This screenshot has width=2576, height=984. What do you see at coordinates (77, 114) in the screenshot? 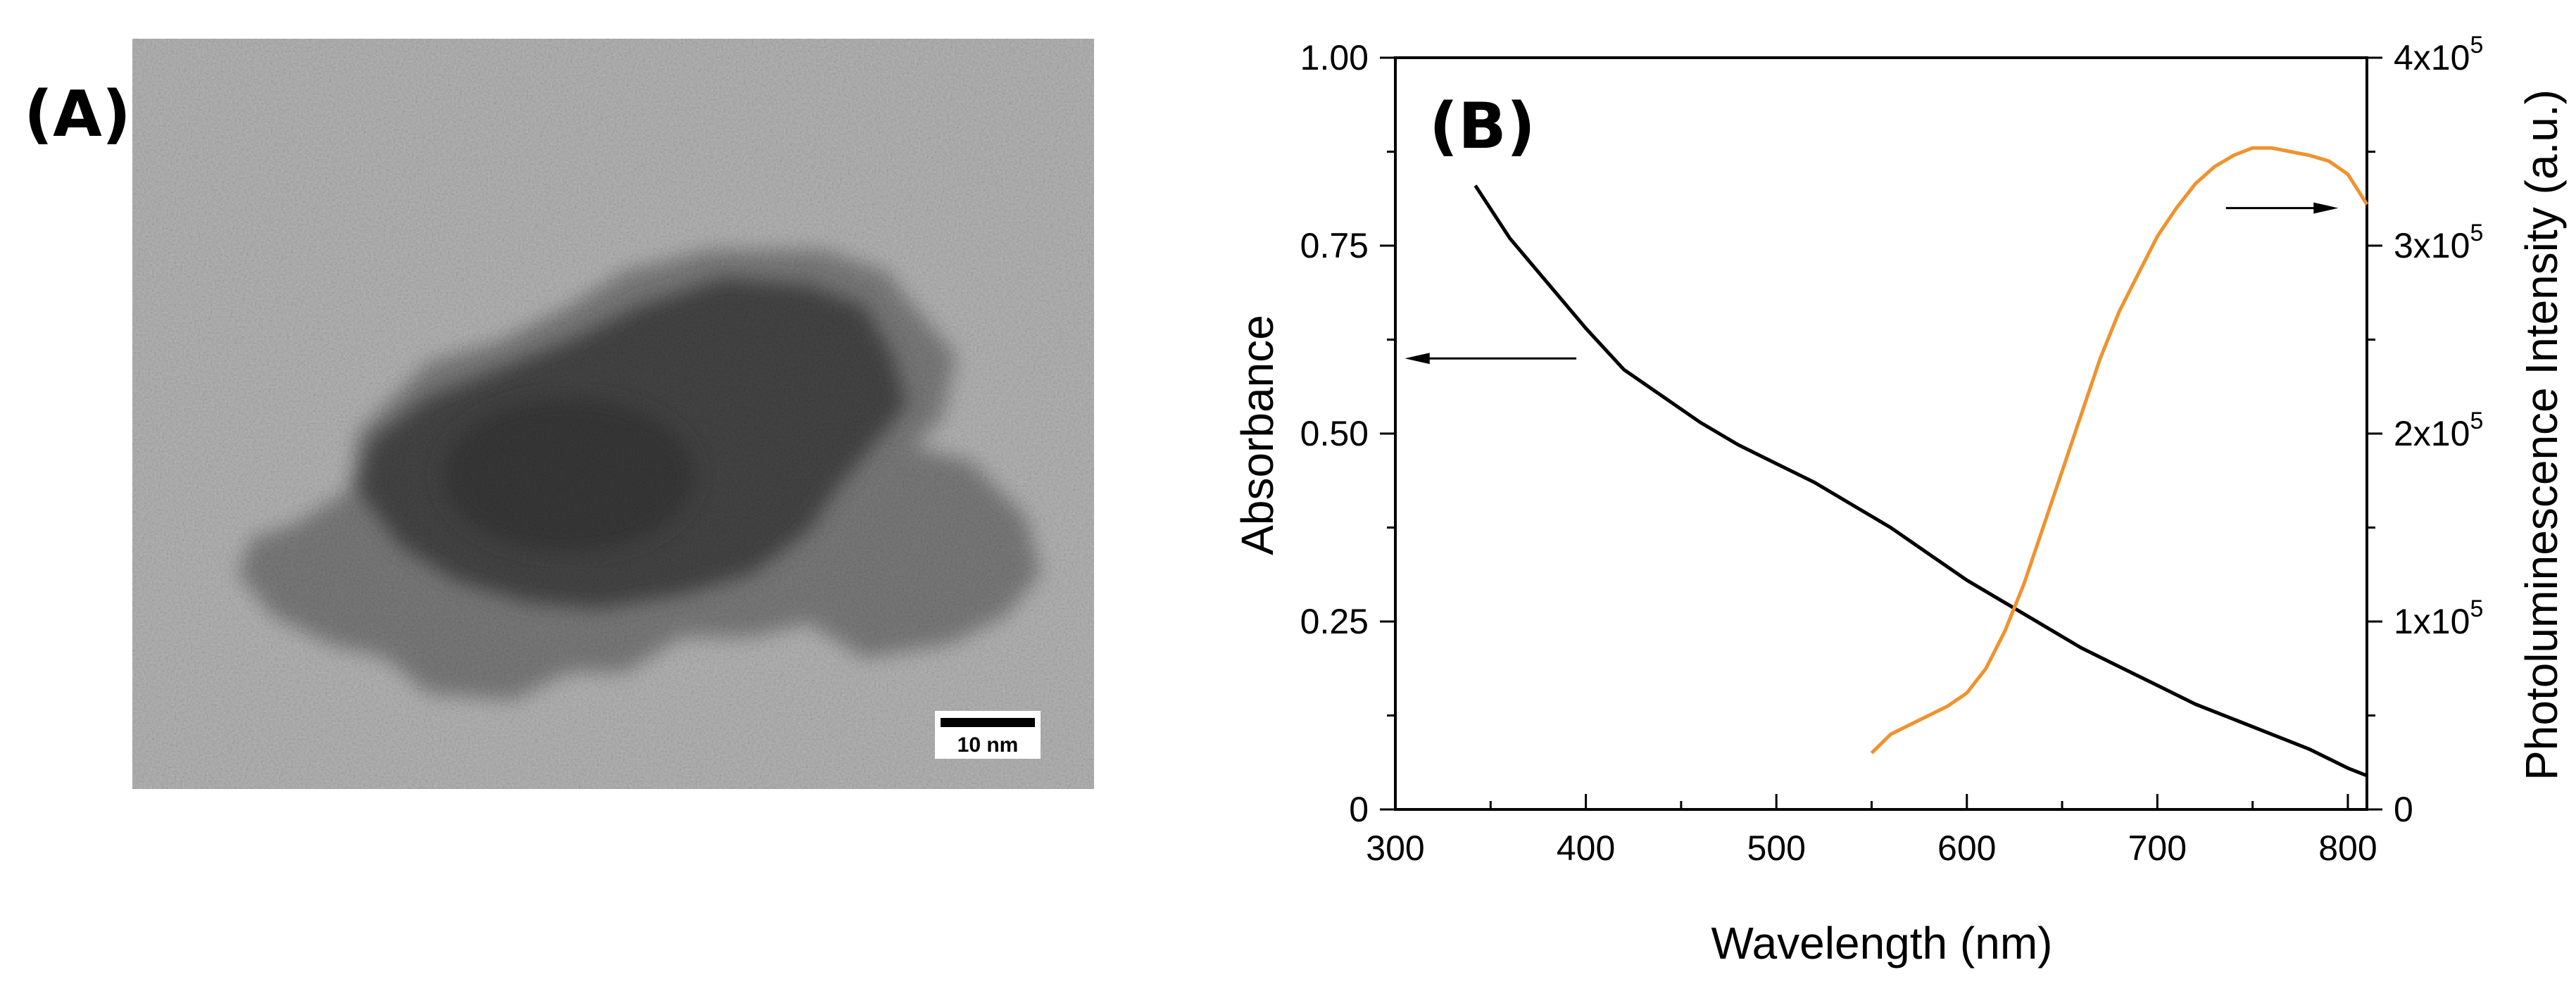
I see `panel-a-label: (A)` at bounding box center [77, 114].